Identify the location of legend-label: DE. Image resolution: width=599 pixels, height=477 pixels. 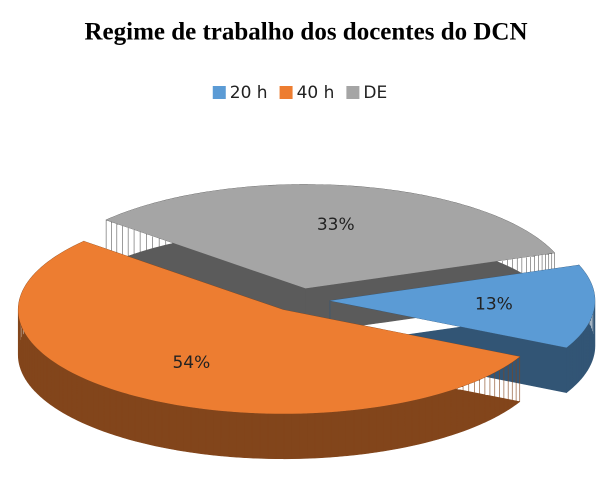
(375, 93).